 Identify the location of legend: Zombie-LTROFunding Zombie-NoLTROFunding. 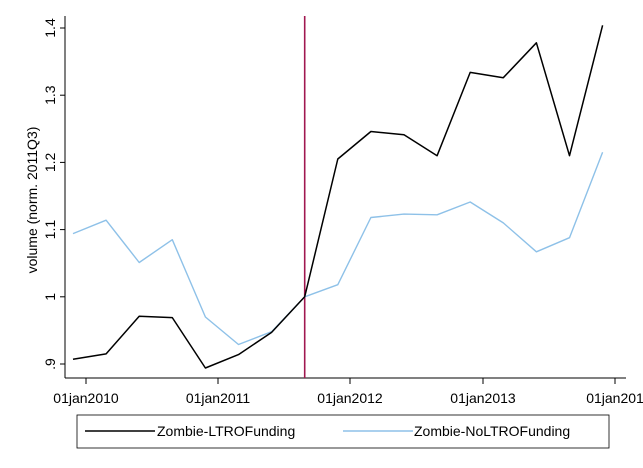
(343, 431).